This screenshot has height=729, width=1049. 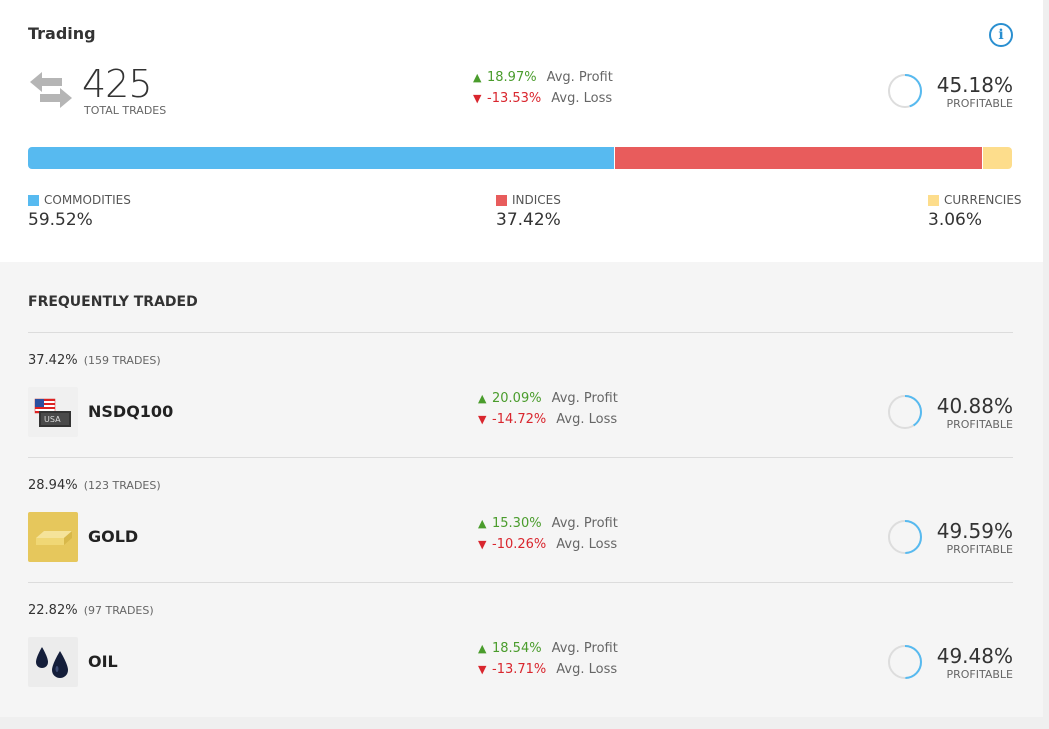 What do you see at coordinates (122, 360) in the screenshot?
I see `nsdq100-trades: (159 TRADES)` at bounding box center [122, 360].